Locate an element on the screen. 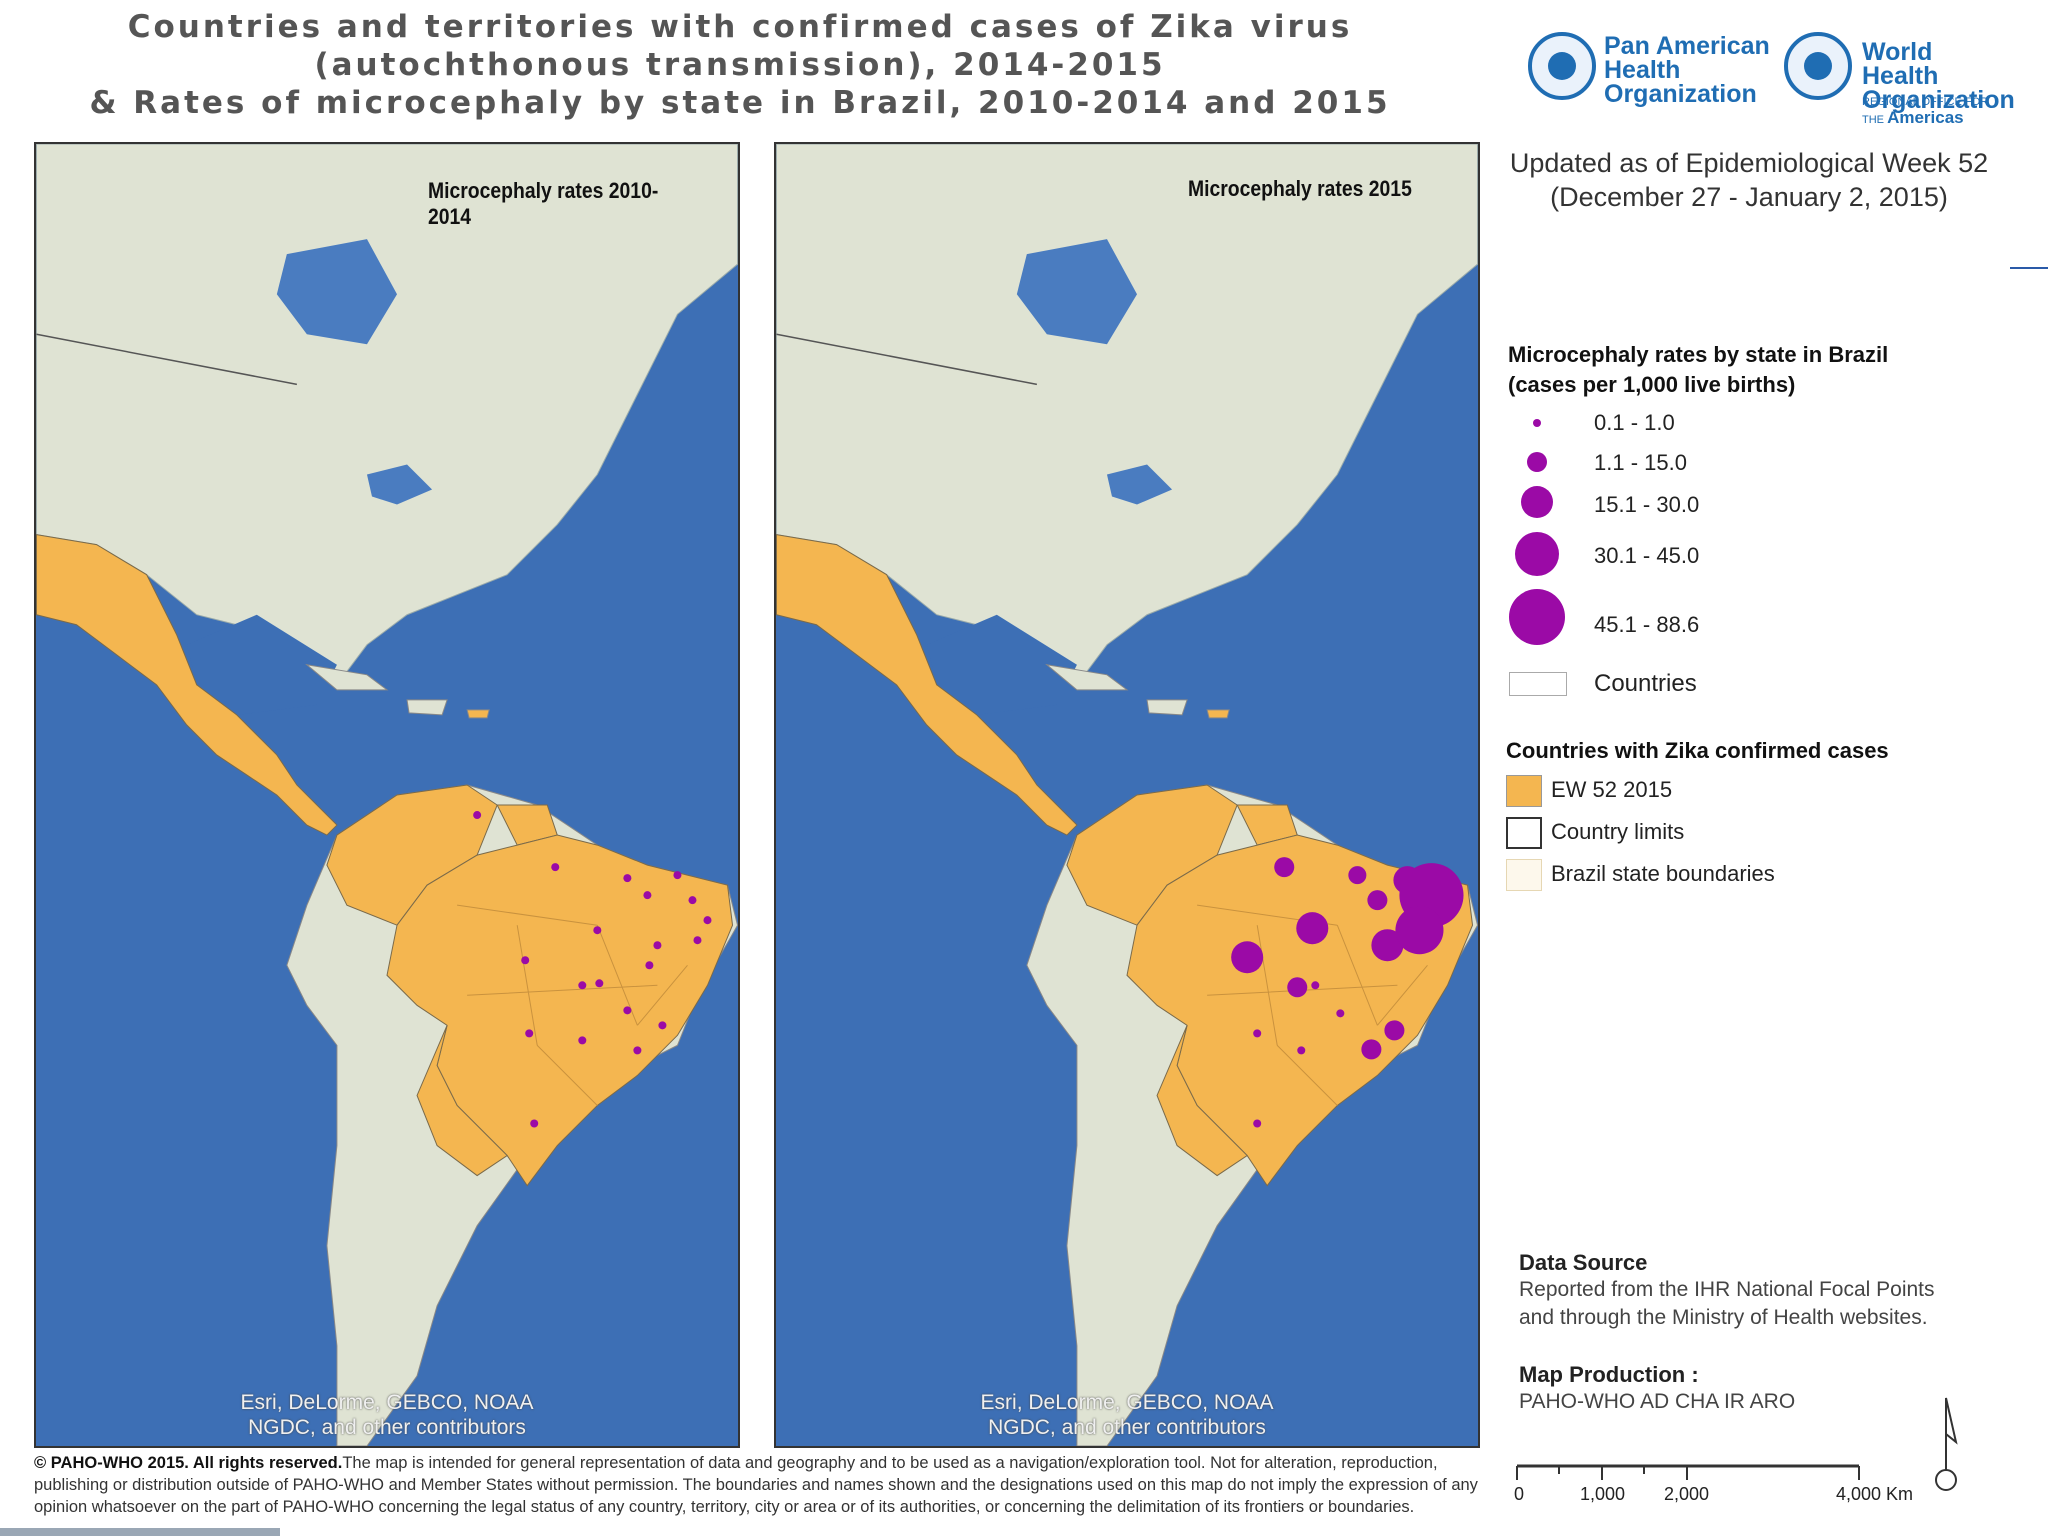 This screenshot has height=1536, width=2048. paho-logo-text: Pan American Health Organization is located at coordinates (1687, 70).